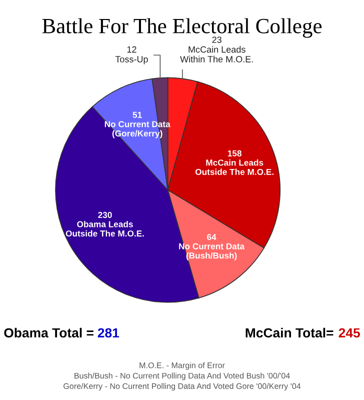 The width and height of the screenshot is (364, 400). I want to click on slice-label: McCain Leads Within The M.O.E., so click(216, 54).